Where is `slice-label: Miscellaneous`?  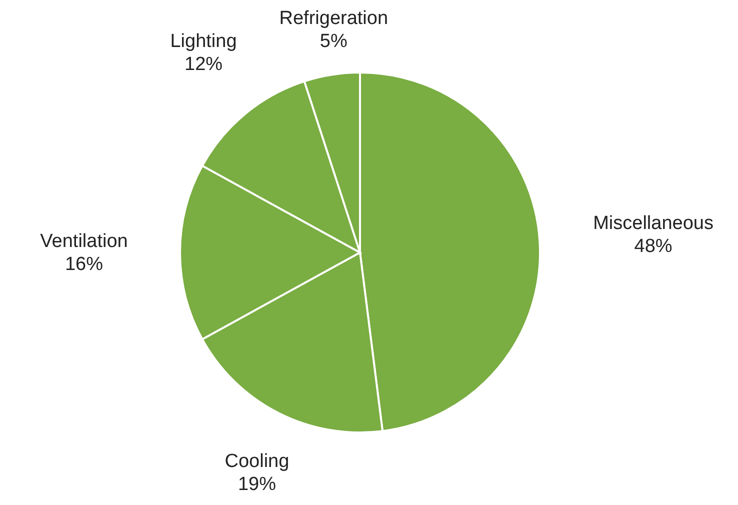 slice-label: Miscellaneous is located at coordinates (653, 223).